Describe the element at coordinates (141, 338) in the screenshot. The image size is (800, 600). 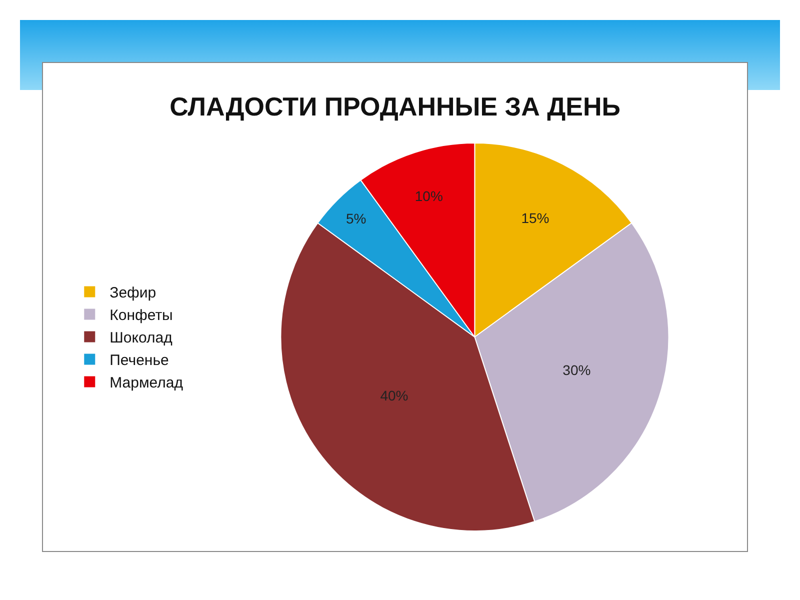
I see `legend-label: Шоколад` at that location.